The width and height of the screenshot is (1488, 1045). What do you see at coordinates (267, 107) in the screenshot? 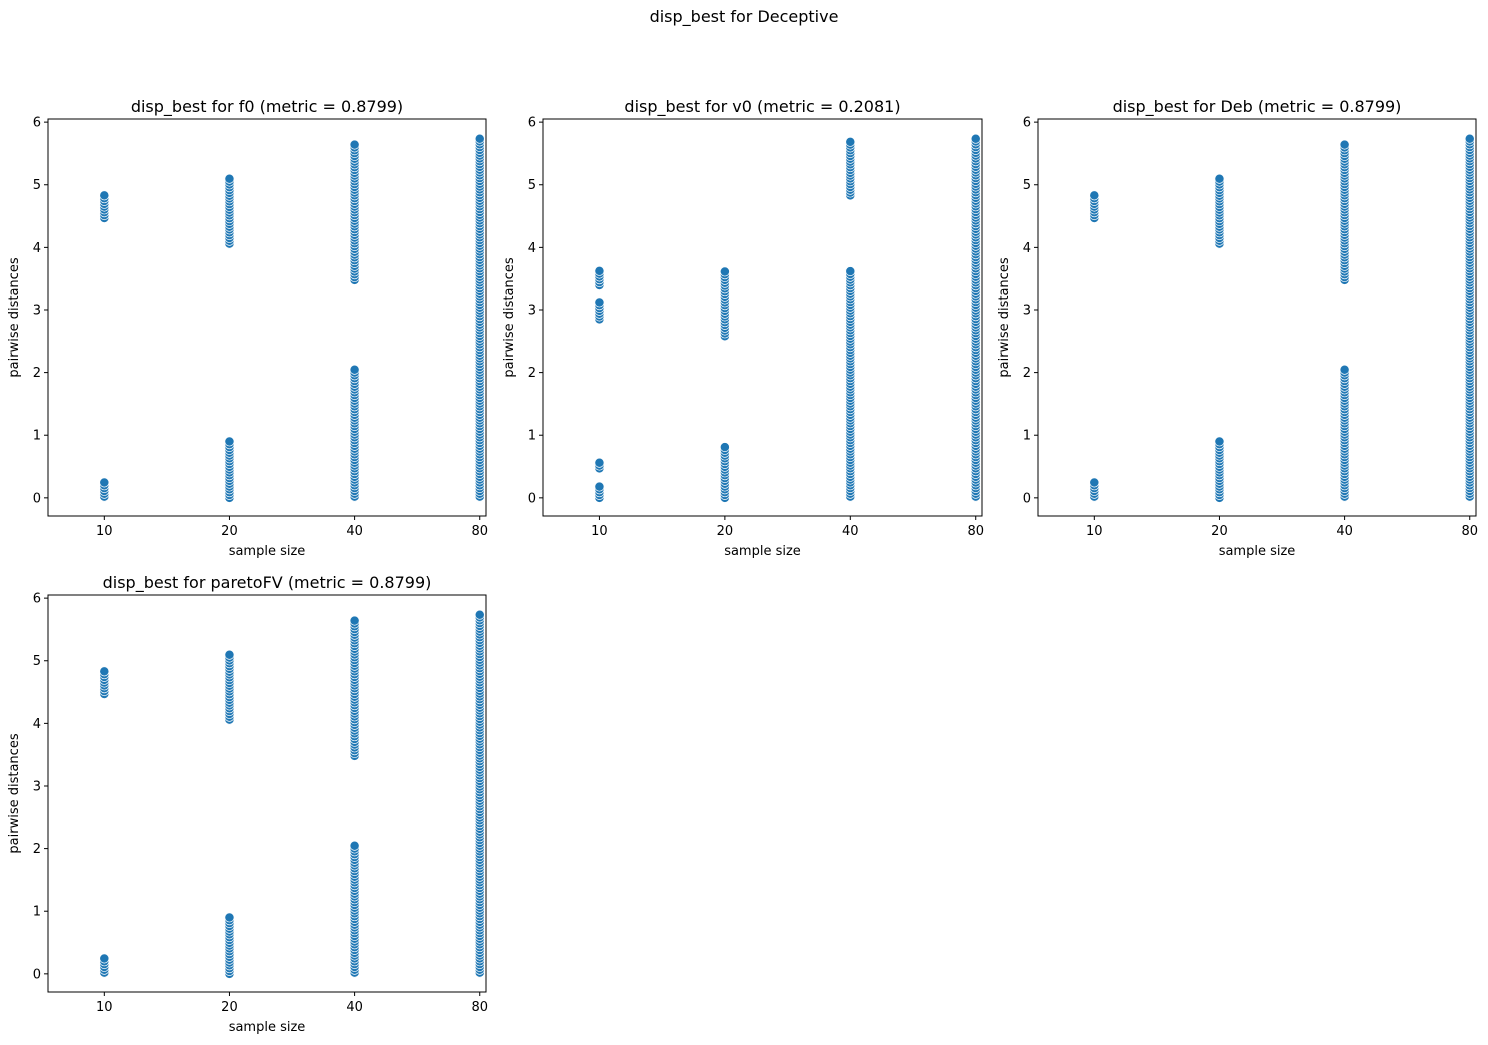
I see `subplot-title: disp_best for f0 (metric = 0.8799)` at bounding box center [267, 107].